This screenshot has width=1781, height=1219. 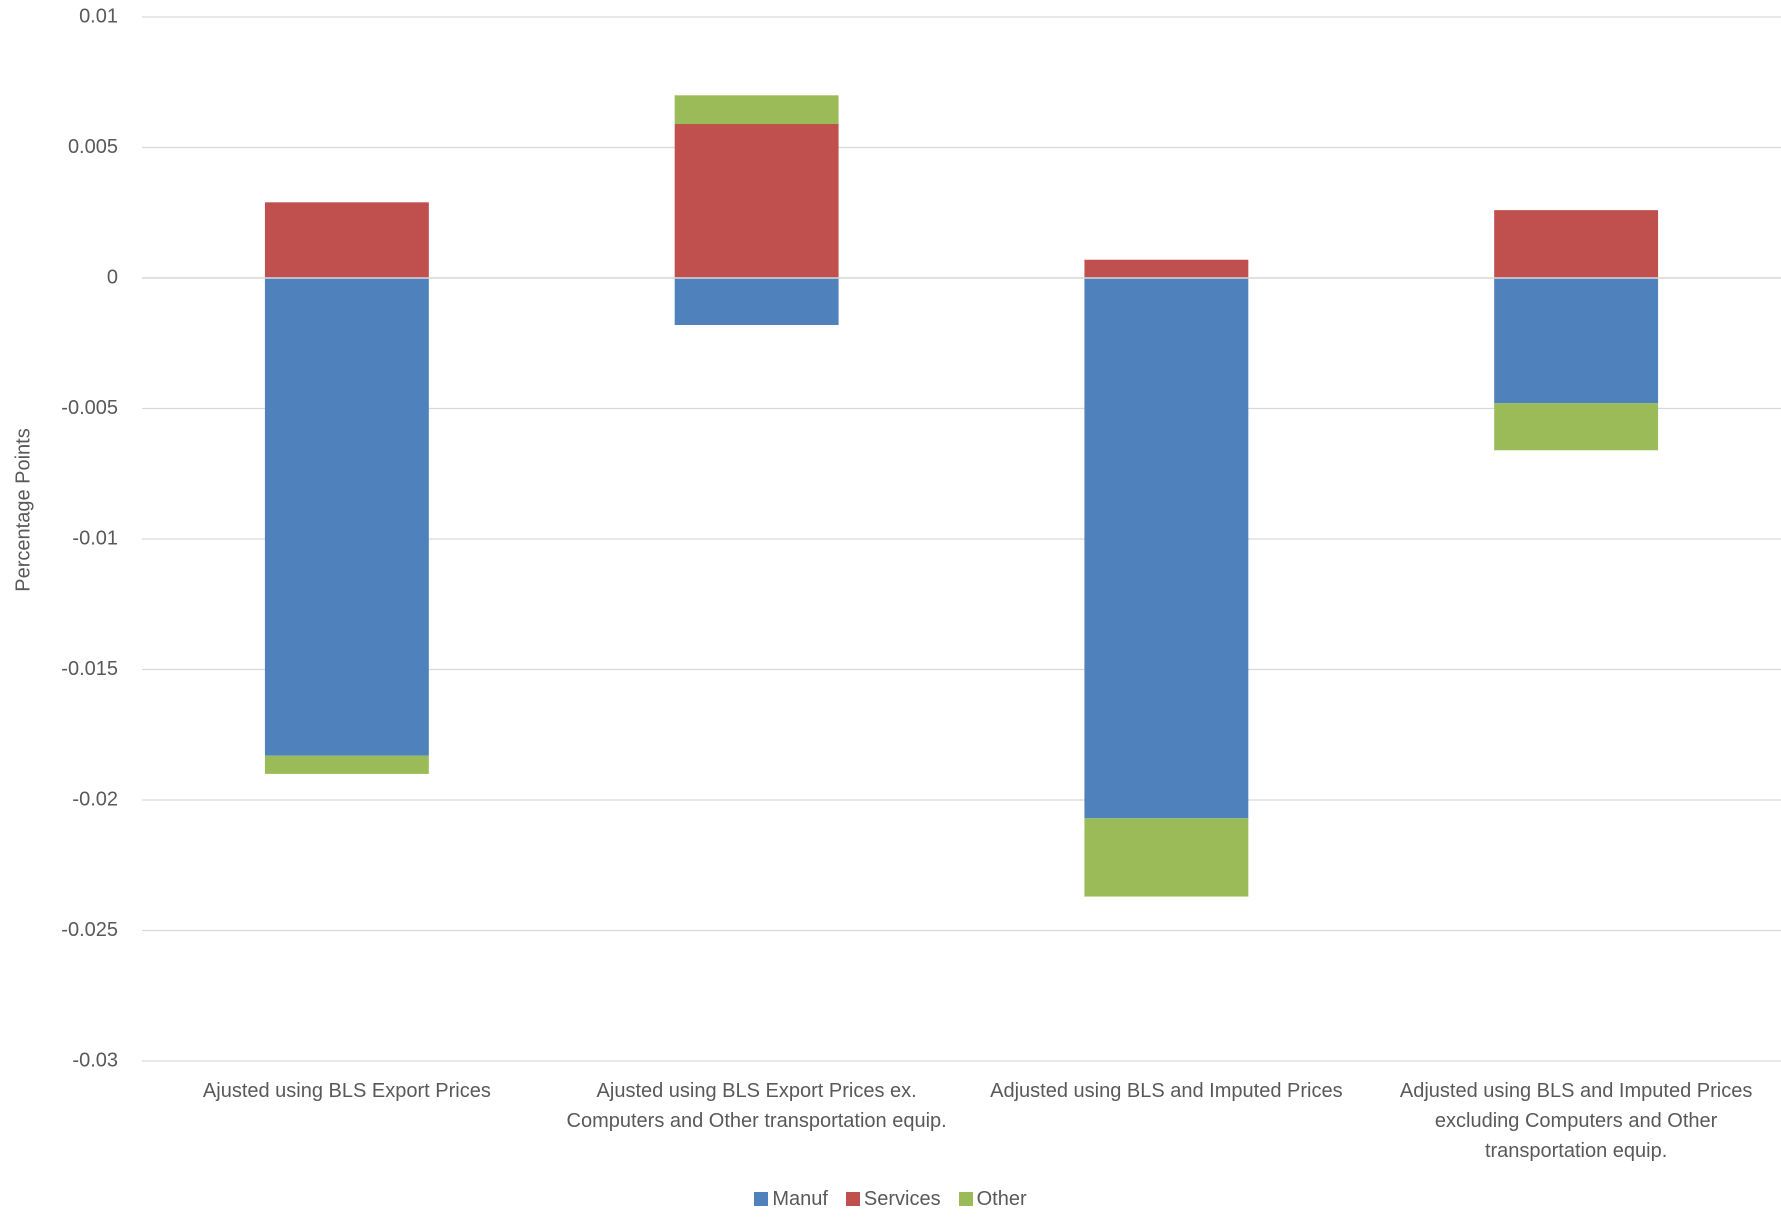 I want to click on legend: Manuf Services Other, so click(x=890, y=1199).